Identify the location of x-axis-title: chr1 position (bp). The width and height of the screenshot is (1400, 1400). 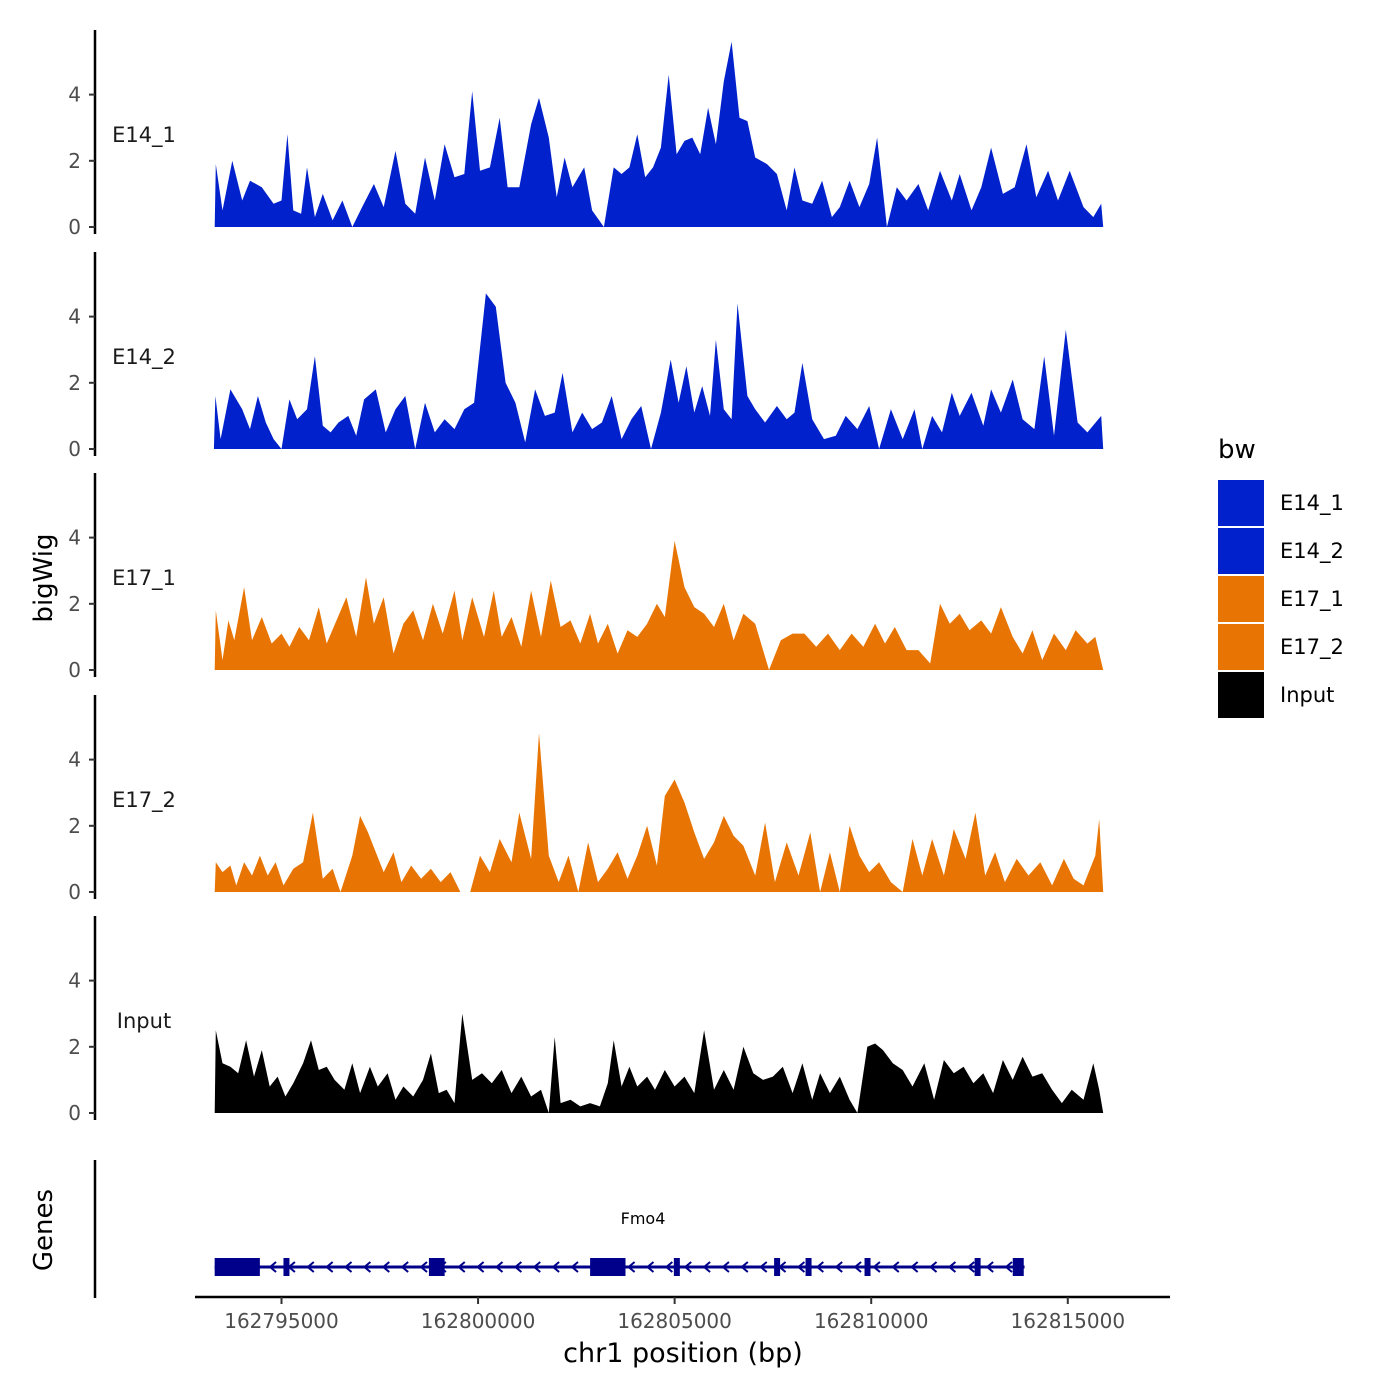
(683, 1353).